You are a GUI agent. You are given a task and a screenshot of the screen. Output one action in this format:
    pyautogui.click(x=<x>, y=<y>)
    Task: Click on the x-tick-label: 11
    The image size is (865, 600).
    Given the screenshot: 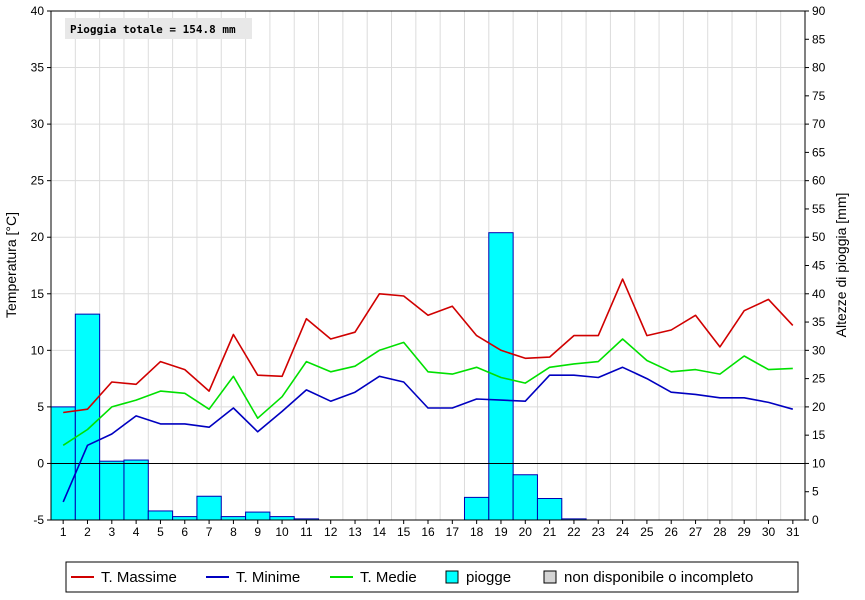 What is the action you would take?
    pyautogui.click(x=306, y=532)
    